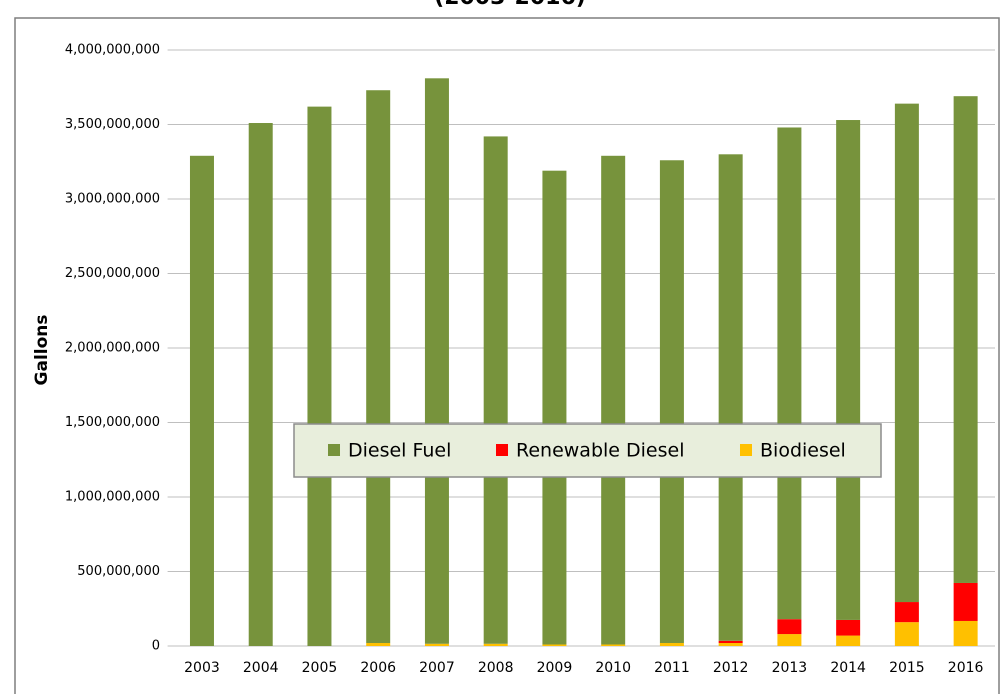  What do you see at coordinates (613, 668) in the screenshot?
I see `x-tick-label: 2010` at bounding box center [613, 668].